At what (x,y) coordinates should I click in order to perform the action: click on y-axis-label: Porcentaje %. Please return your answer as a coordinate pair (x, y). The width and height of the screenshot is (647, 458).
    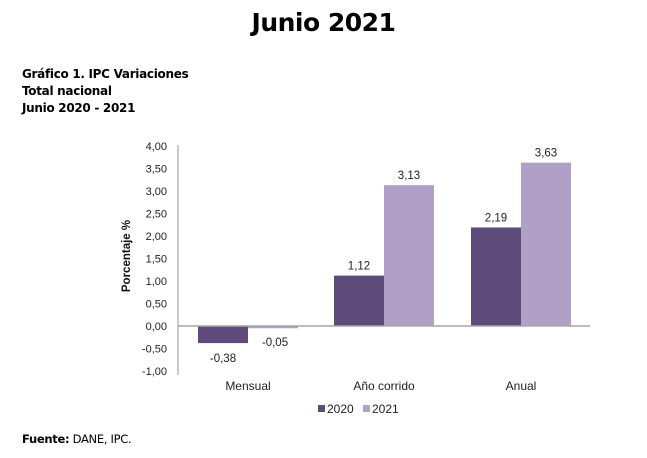
    Looking at the image, I should click on (127, 256).